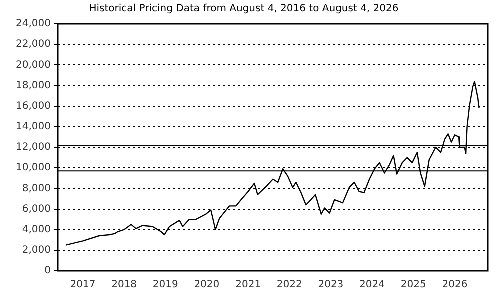 The height and width of the screenshot is (300, 500). I want to click on x-tick-label: 2022, so click(289, 285).